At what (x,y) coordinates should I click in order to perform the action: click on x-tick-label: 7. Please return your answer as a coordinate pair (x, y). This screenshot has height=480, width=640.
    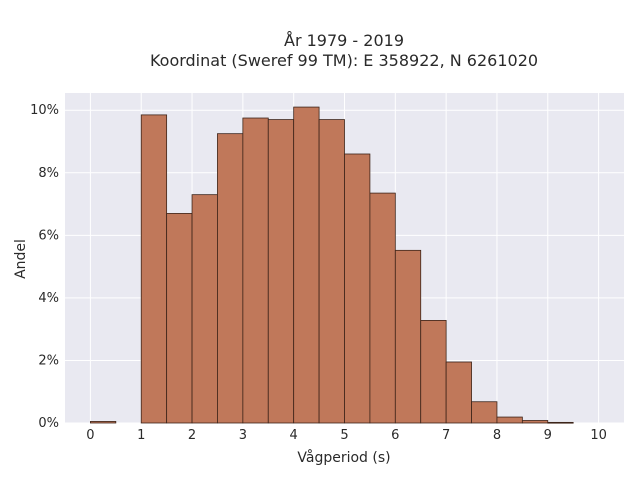
    Looking at the image, I should click on (446, 435).